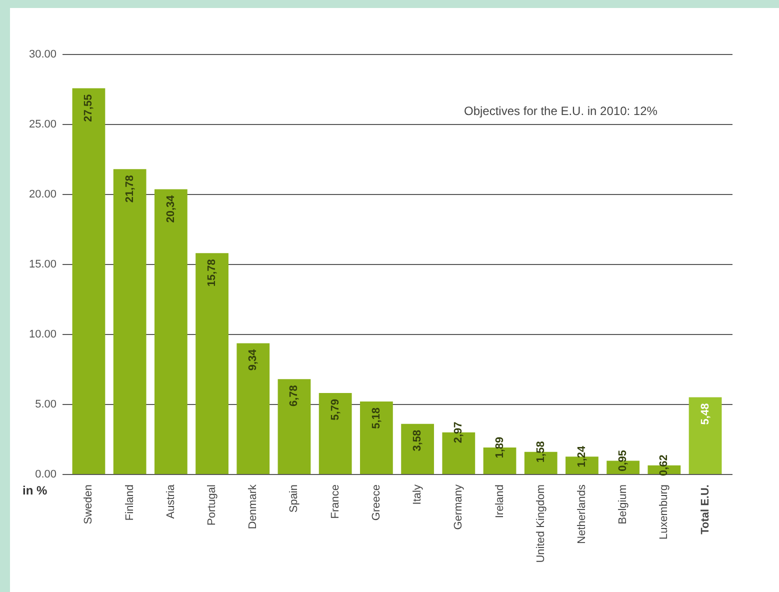  Describe the element at coordinates (45, 474) in the screenshot. I see `y-tick-label: 0.00` at that location.